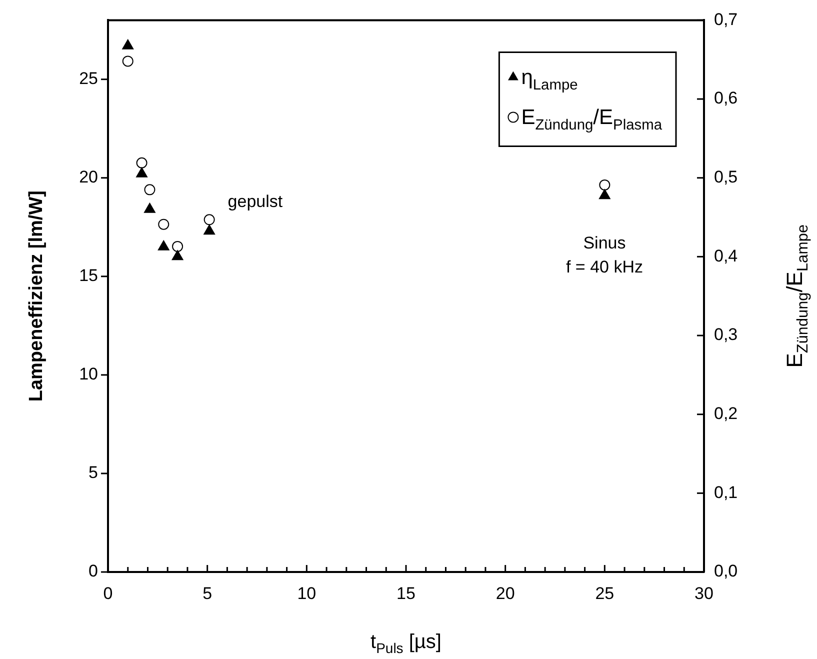  Describe the element at coordinates (604, 254) in the screenshot. I see `annotation: Sinus f = 40 kHz` at that location.